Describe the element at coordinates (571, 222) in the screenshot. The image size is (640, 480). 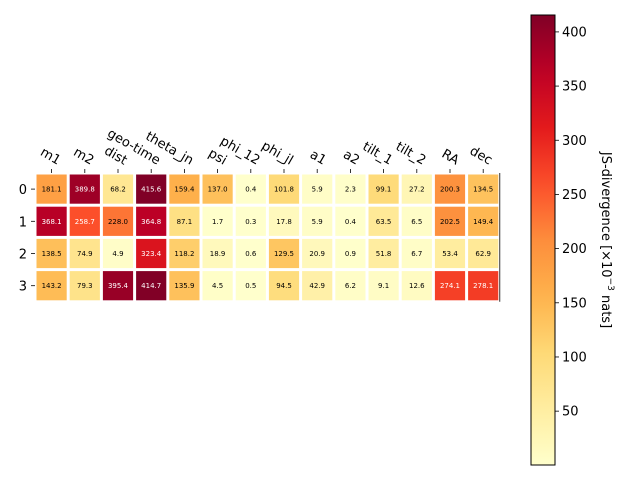
I see `colorbar-ticks: 50 100 150 200 250 300 350 400` at that location.